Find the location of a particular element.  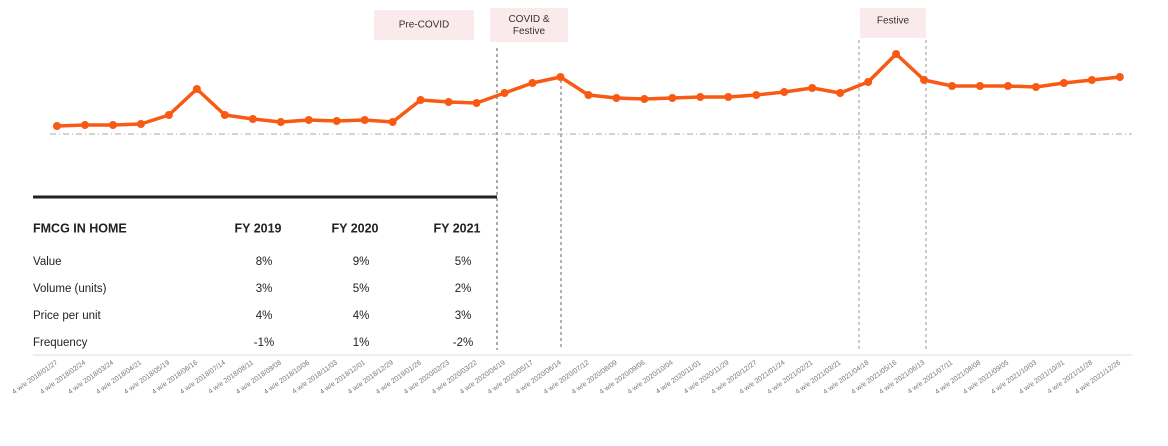

table-header: FY 2019 is located at coordinates (257, 228).